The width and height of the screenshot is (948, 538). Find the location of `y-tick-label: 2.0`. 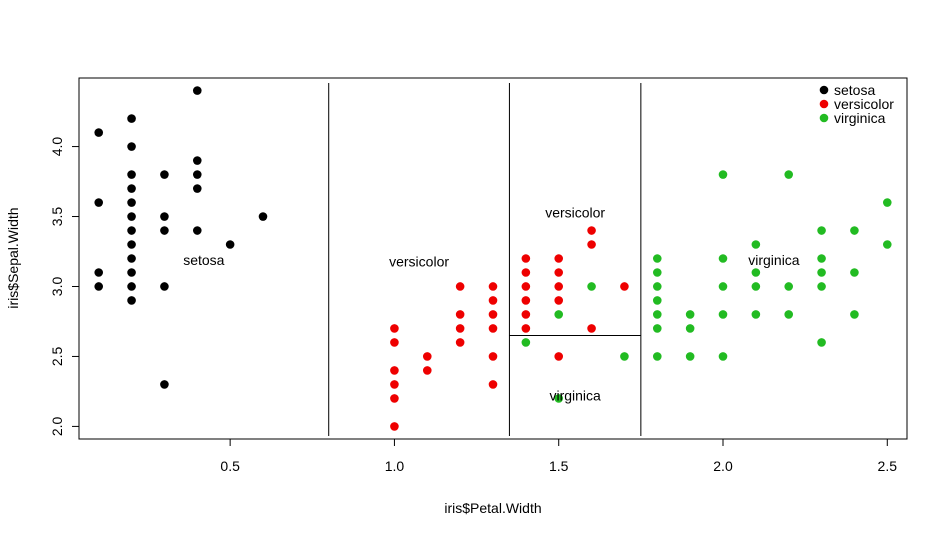

y-tick-label: 2.0 is located at coordinates (57, 426).